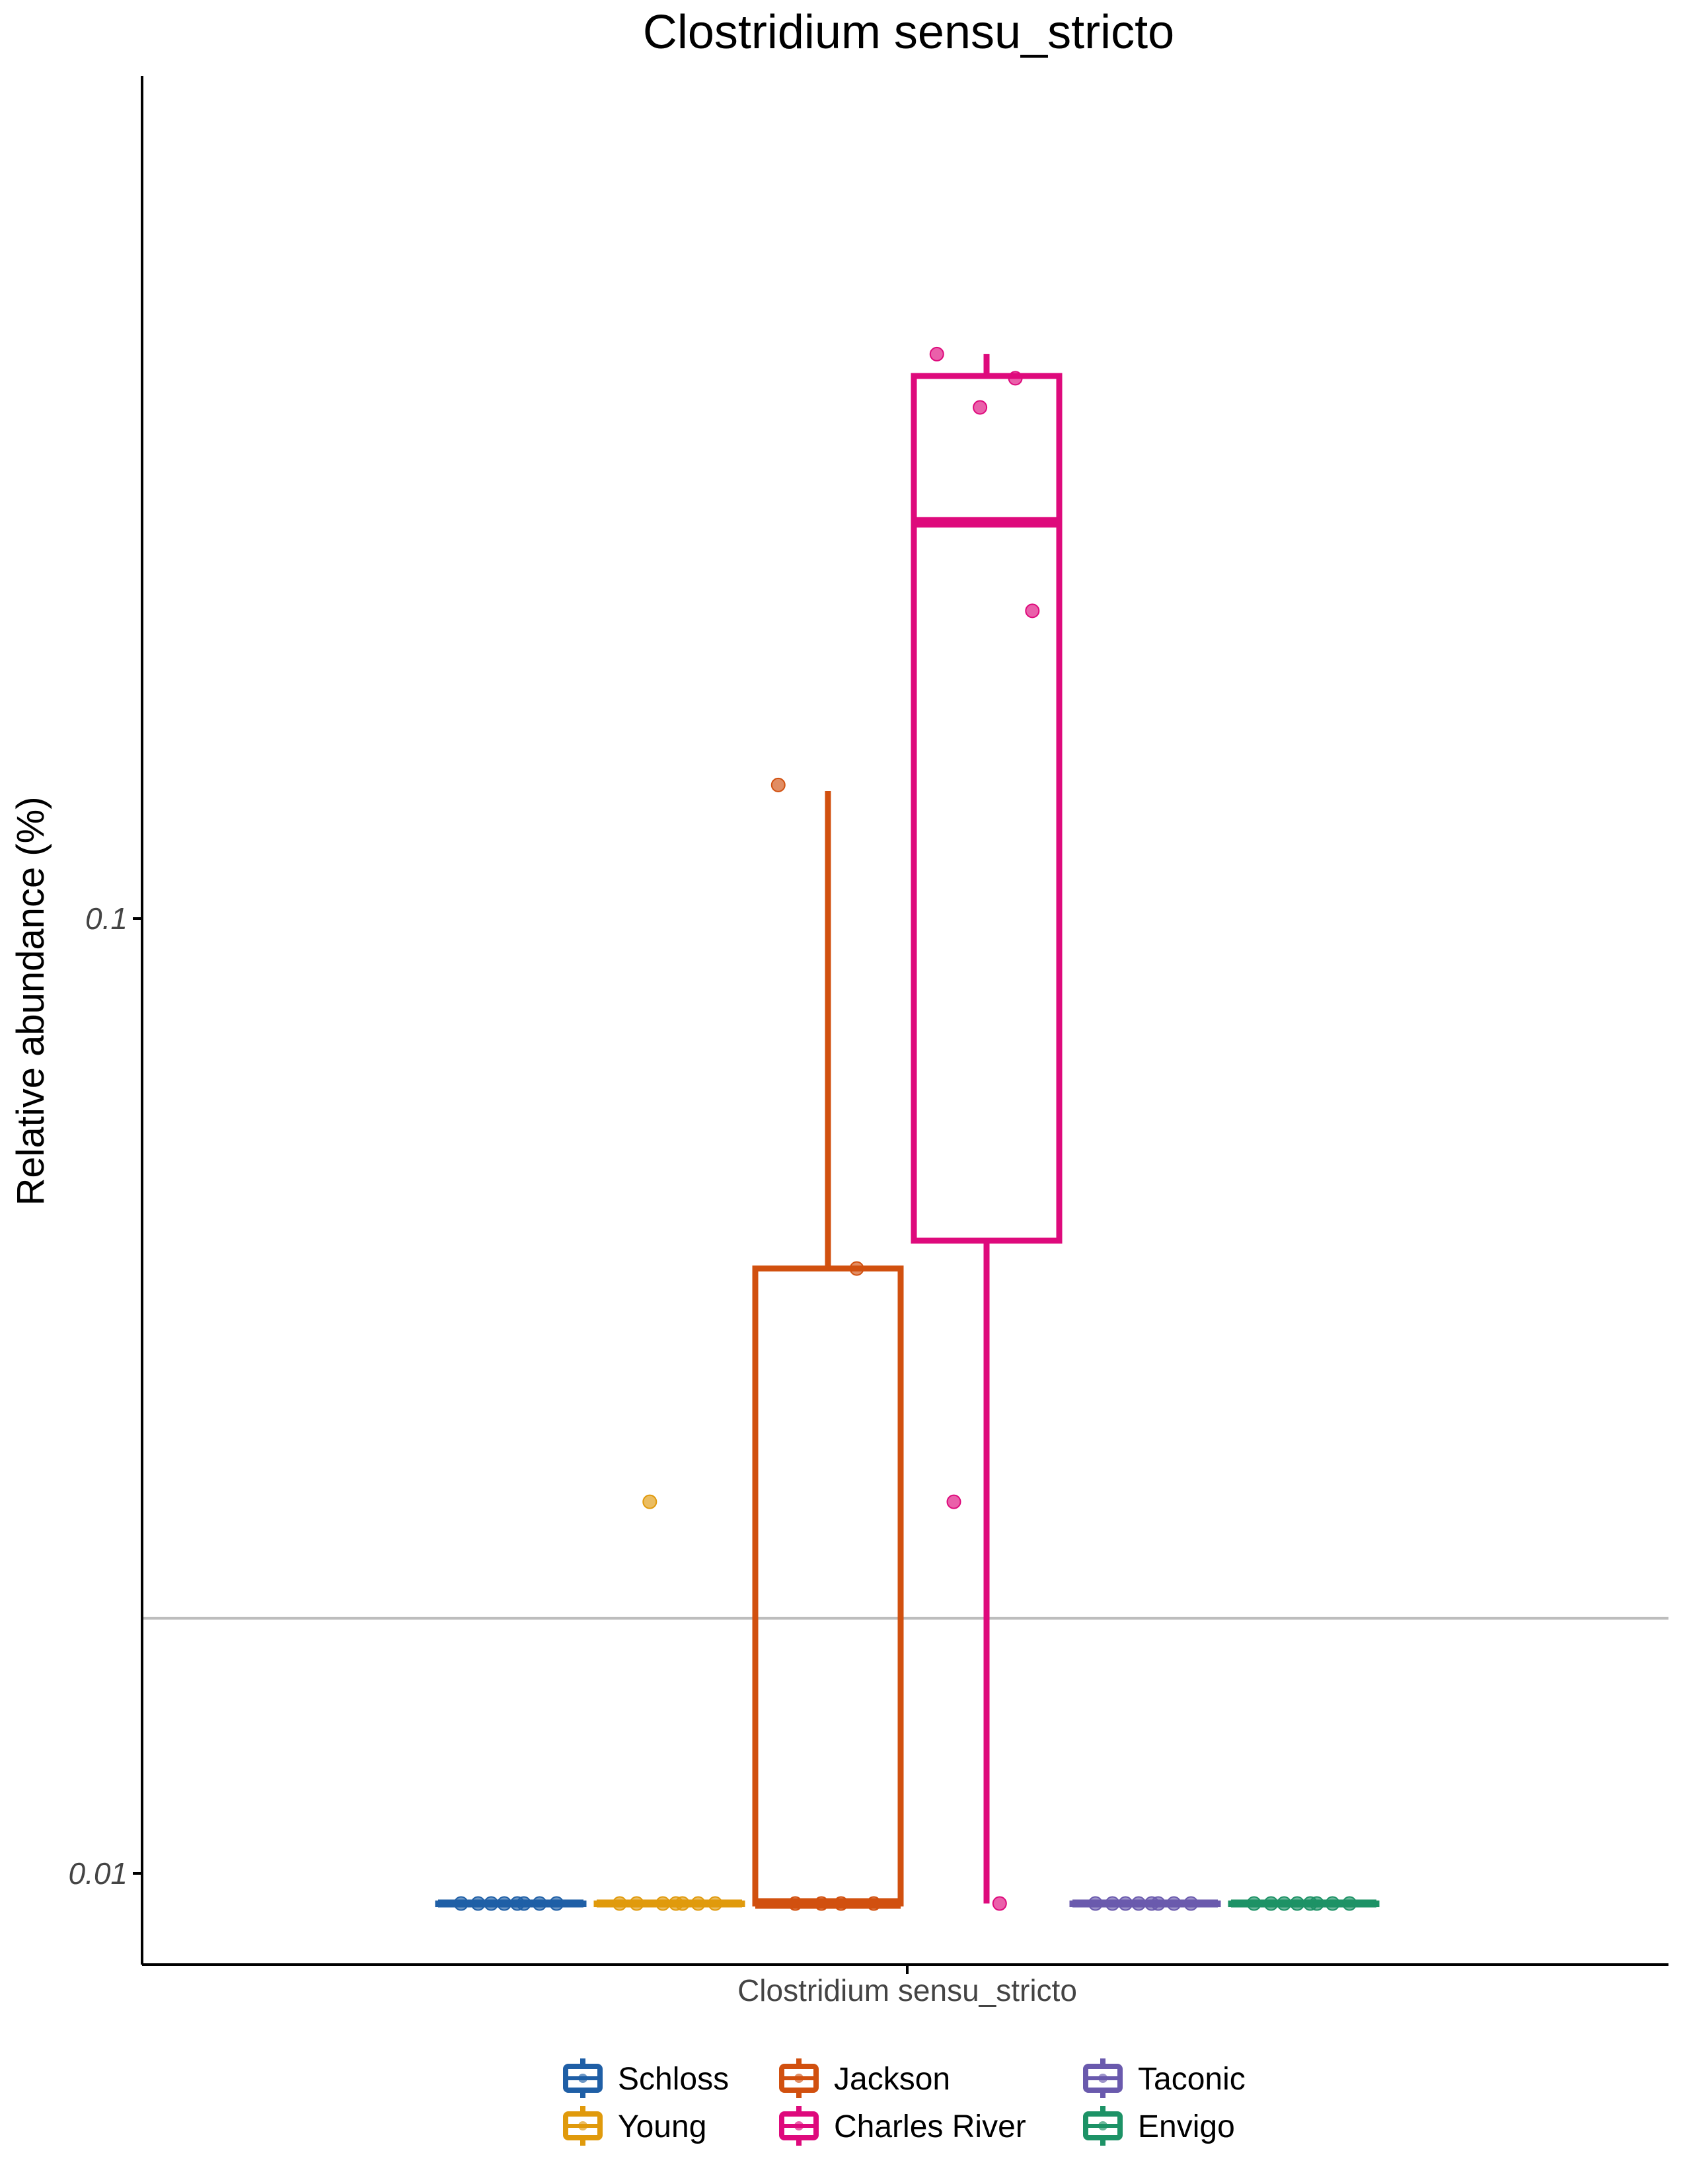 This screenshot has width=1685, height=2184. I want to click on box-schloss, so click(511, 1903).